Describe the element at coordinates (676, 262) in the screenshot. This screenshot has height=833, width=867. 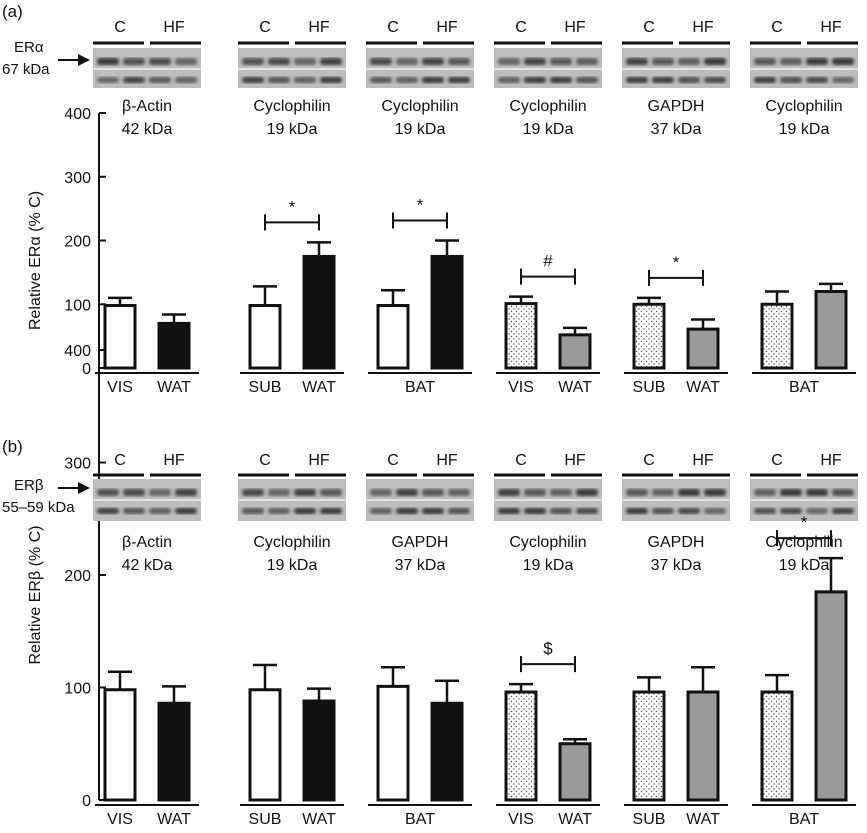
I see `significance-marker: *` at that location.